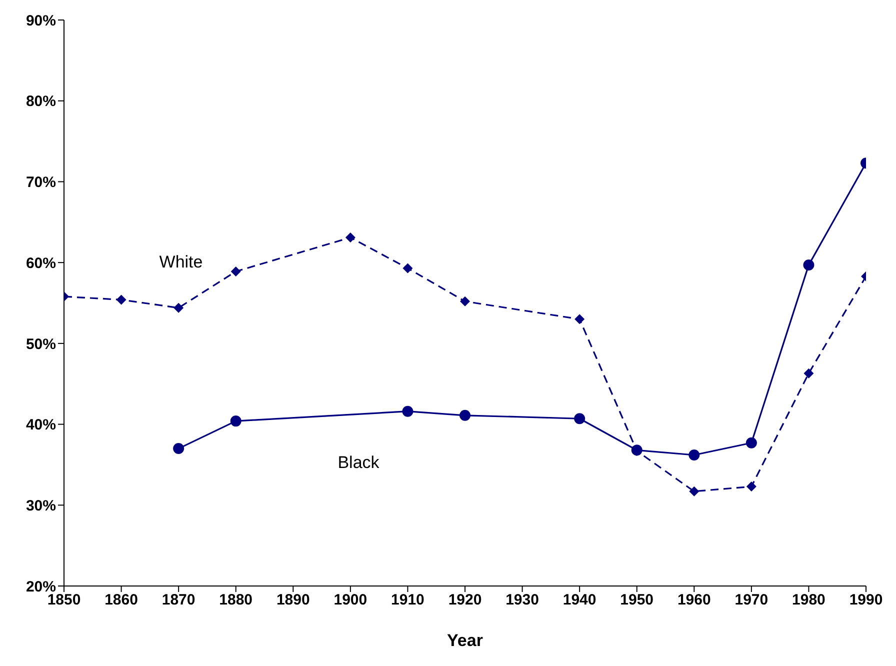 Image resolution: width=896 pixels, height=666 pixels. I want to click on x-tick-label: 1870, so click(179, 600).